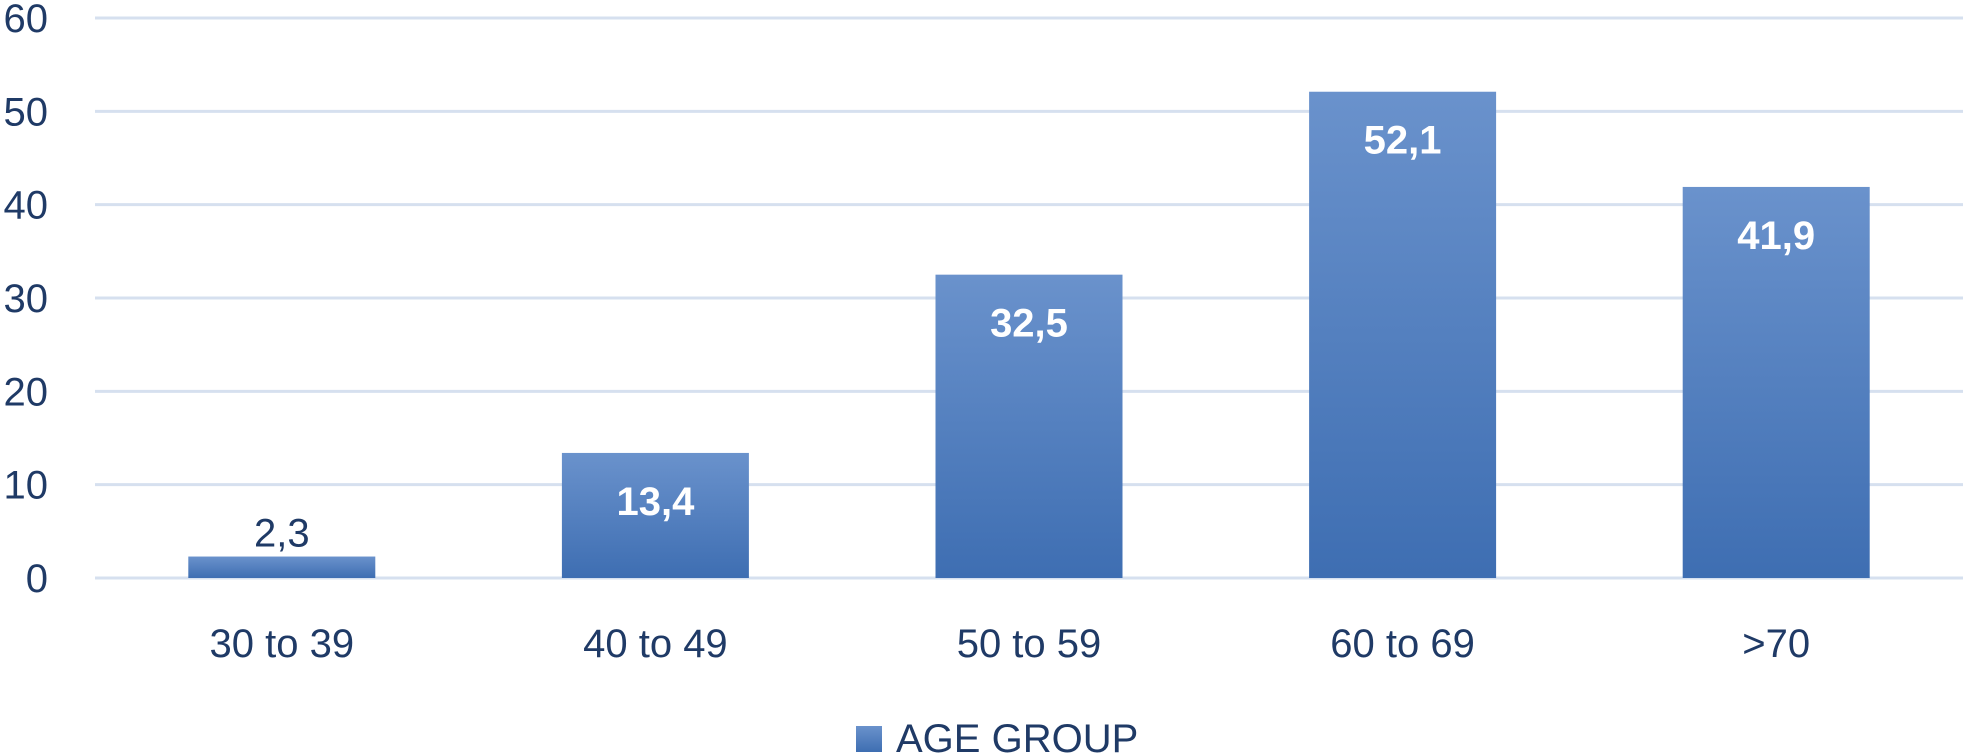 The width and height of the screenshot is (1963, 756). What do you see at coordinates (655, 502) in the screenshot?
I see `data-label: 13,4` at bounding box center [655, 502].